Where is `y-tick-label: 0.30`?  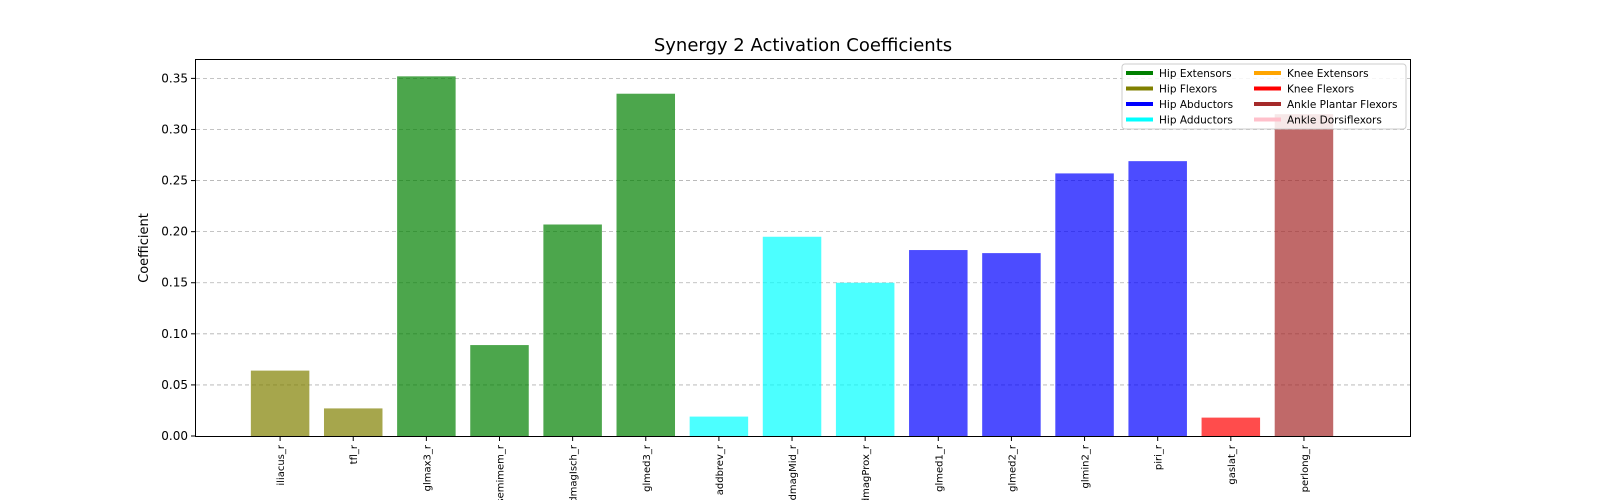
y-tick-label: 0.30 is located at coordinates (174, 129).